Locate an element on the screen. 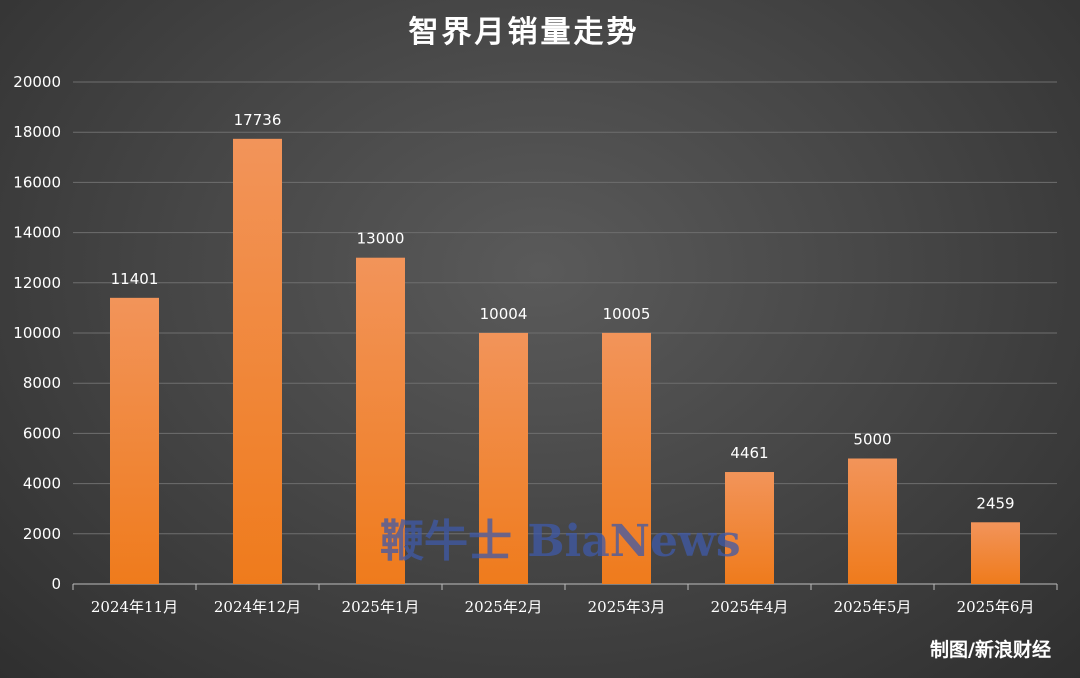 The image size is (1080, 678). x-tick-label: 2024年12月 is located at coordinates (257, 607).